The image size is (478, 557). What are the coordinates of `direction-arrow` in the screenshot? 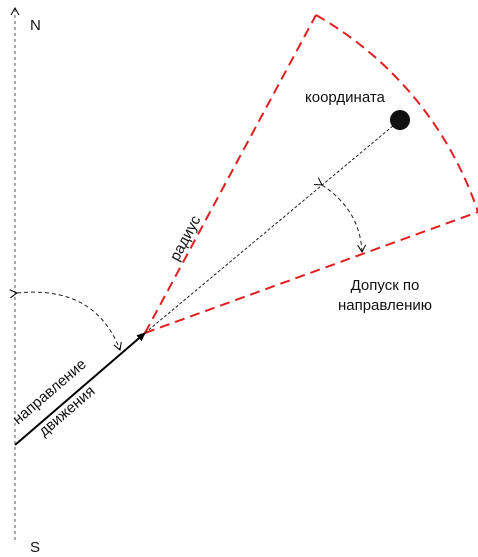 It's located at (80, 389).